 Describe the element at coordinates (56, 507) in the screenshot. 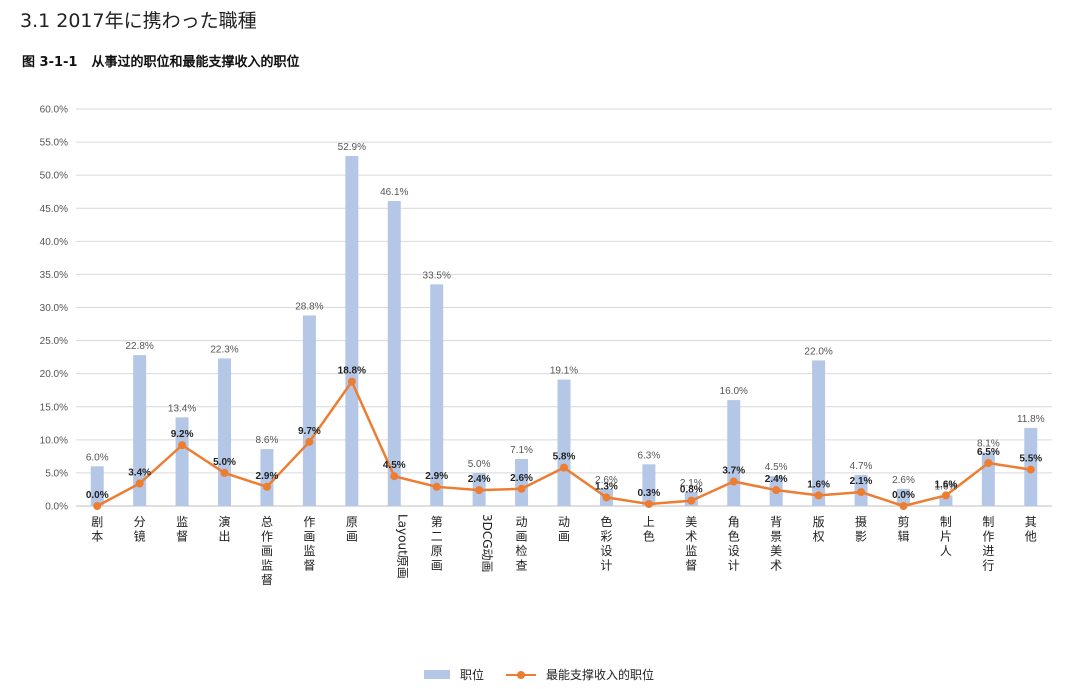

I see `y-tick-label: 0.0%` at that location.